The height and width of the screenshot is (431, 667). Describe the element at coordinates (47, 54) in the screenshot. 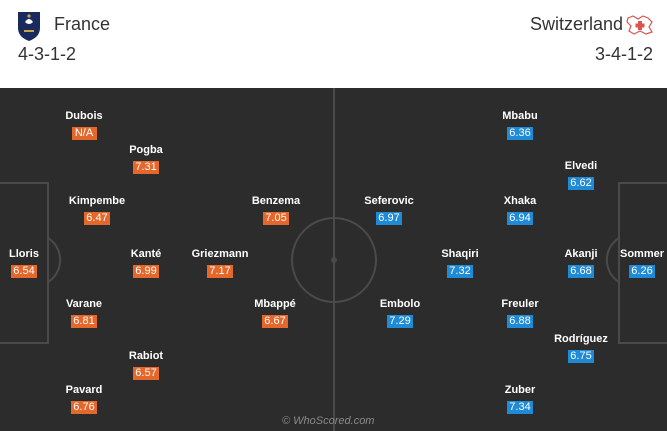

I see `home-formation: 4-3-1-2` at that location.